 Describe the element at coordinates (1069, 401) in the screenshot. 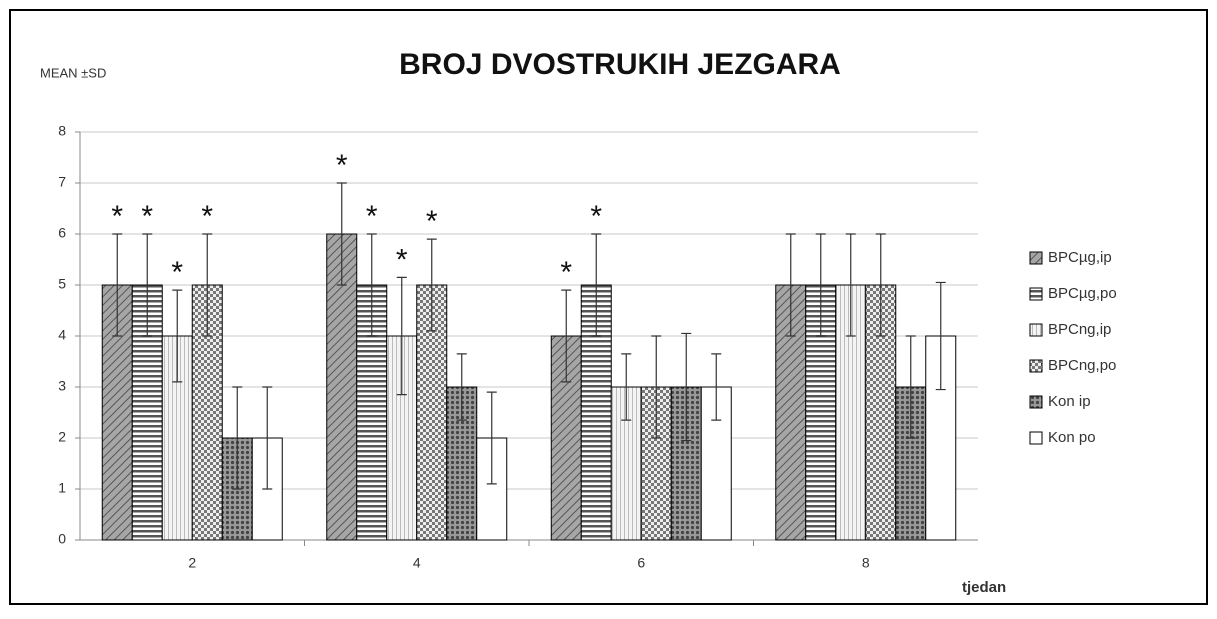

I see `legend-label: Kon ip` at that location.